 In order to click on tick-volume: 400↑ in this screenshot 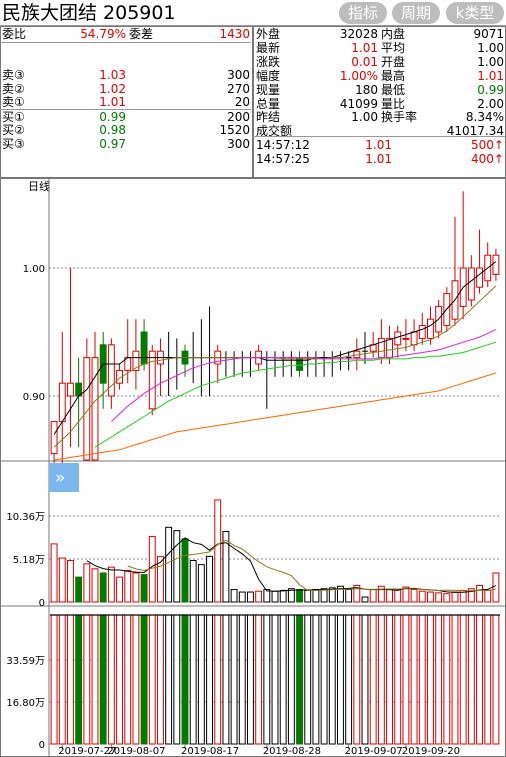, I will do `click(487, 159)`.